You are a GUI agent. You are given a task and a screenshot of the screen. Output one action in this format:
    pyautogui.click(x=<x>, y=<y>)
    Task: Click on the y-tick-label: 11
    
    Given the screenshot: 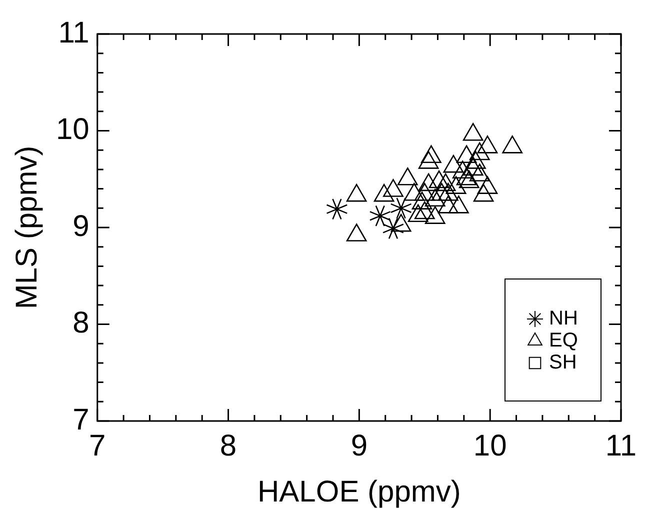 What is the action you would take?
    pyautogui.click(x=74, y=33)
    